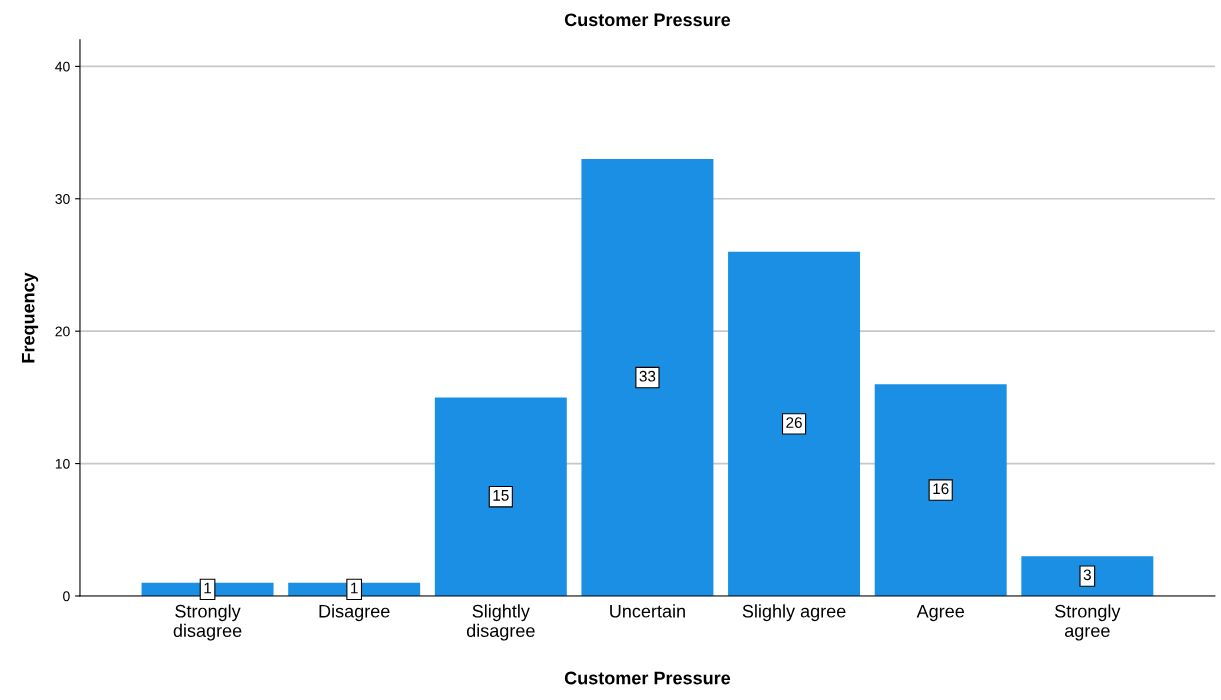 The height and width of the screenshot is (700, 1221). I want to click on x-tick-label: Agree, so click(940, 613).